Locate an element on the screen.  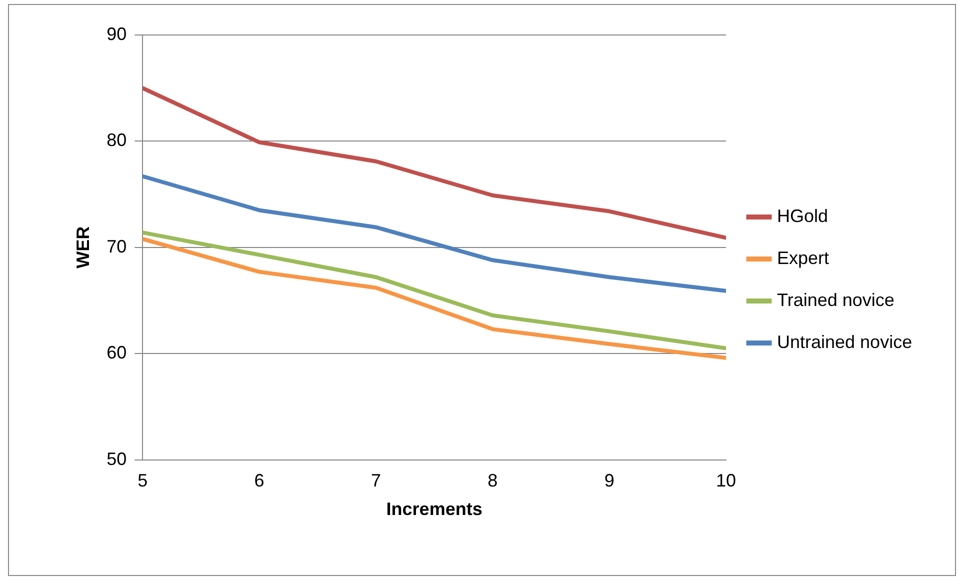
y-tick-label: 90 is located at coordinates (116, 34).